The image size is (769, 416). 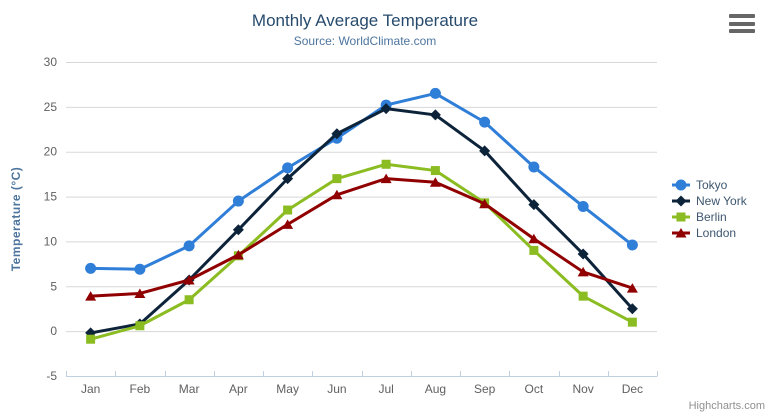 What do you see at coordinates (435, 389) in the screenshot?
I see `x-axis-label: Aug` at bounding box center [435, 389].